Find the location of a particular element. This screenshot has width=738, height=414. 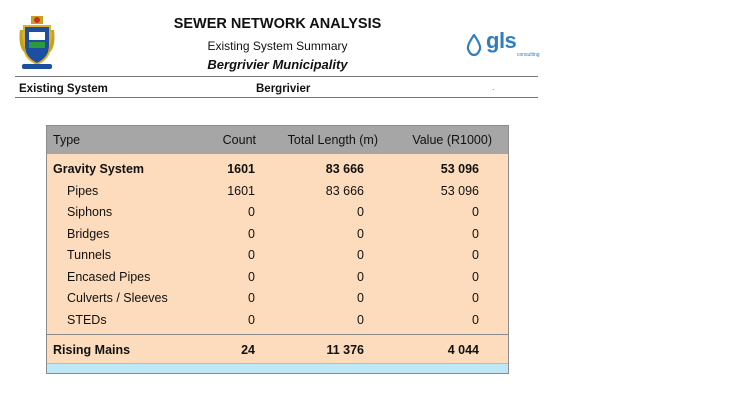

row-type: STEDs is located at coordinates (87, 320).